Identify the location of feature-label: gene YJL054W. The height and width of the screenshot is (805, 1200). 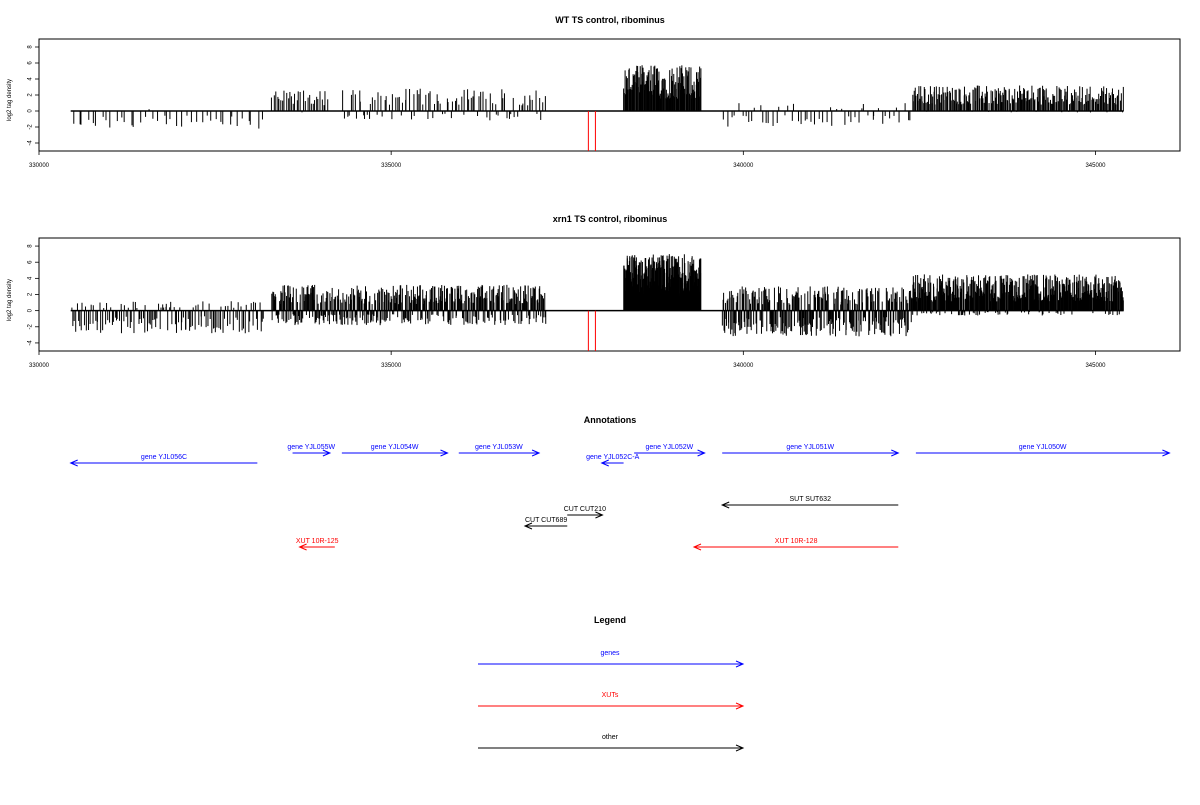
(395, 447).